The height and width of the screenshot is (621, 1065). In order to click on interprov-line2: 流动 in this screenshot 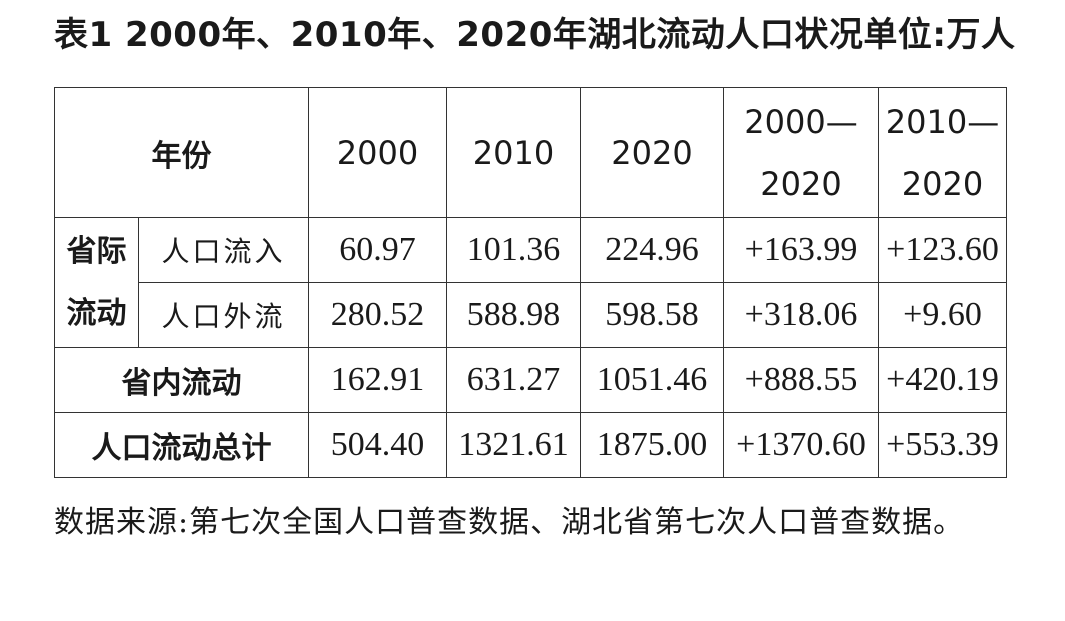, I will do `click(96, 313)`.